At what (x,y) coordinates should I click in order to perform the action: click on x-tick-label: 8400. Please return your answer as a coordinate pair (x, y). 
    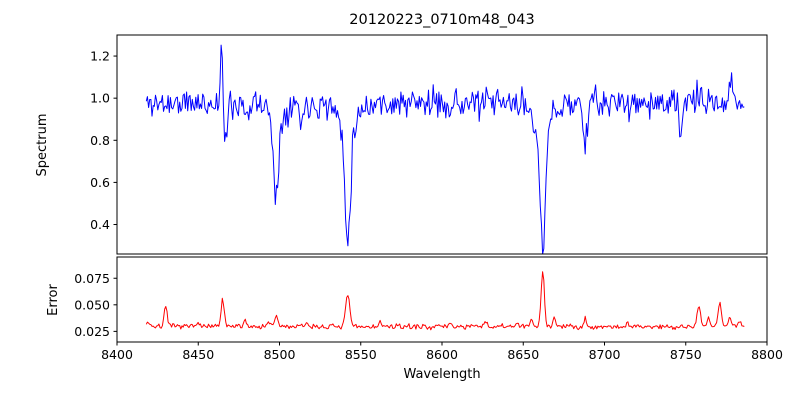
    Looking at the image, I should click on (117, 354).